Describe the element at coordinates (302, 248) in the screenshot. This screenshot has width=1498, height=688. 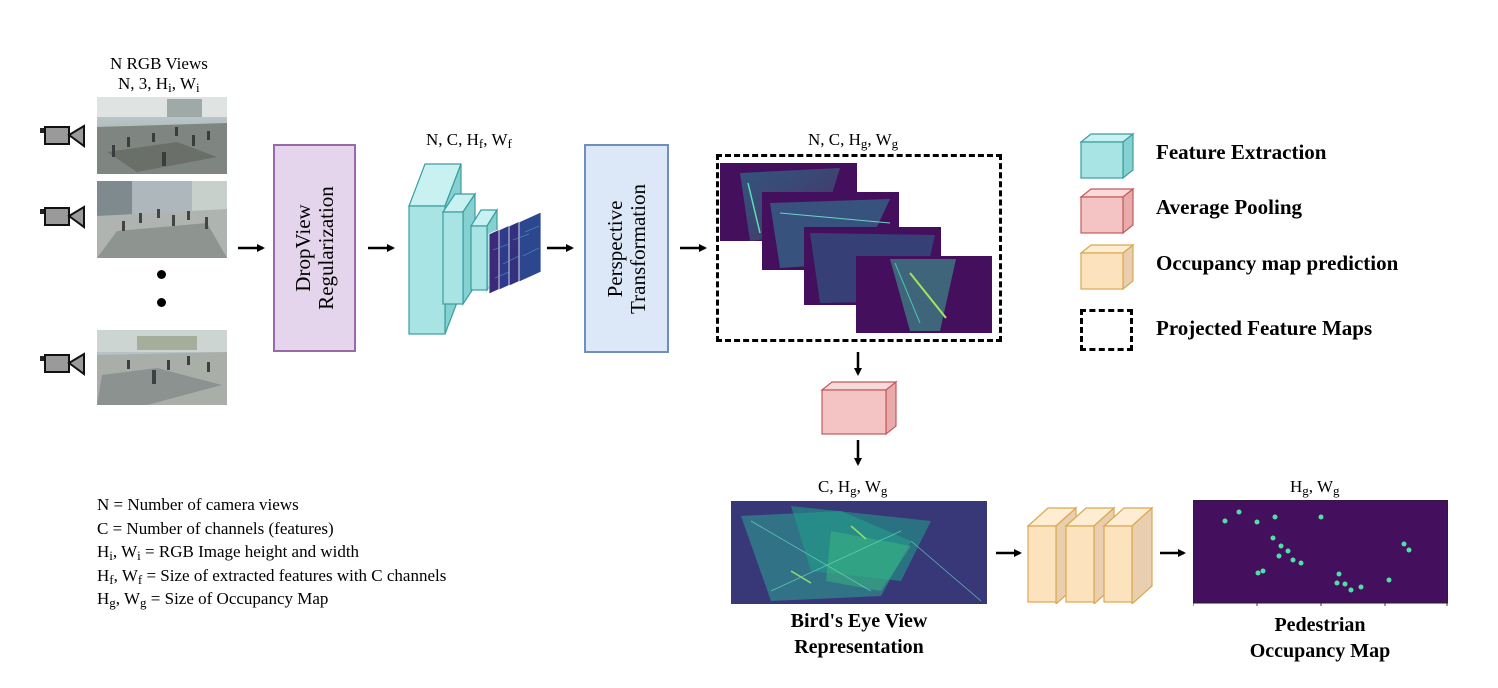
I see `dropview-label-1: DropView` at that location.